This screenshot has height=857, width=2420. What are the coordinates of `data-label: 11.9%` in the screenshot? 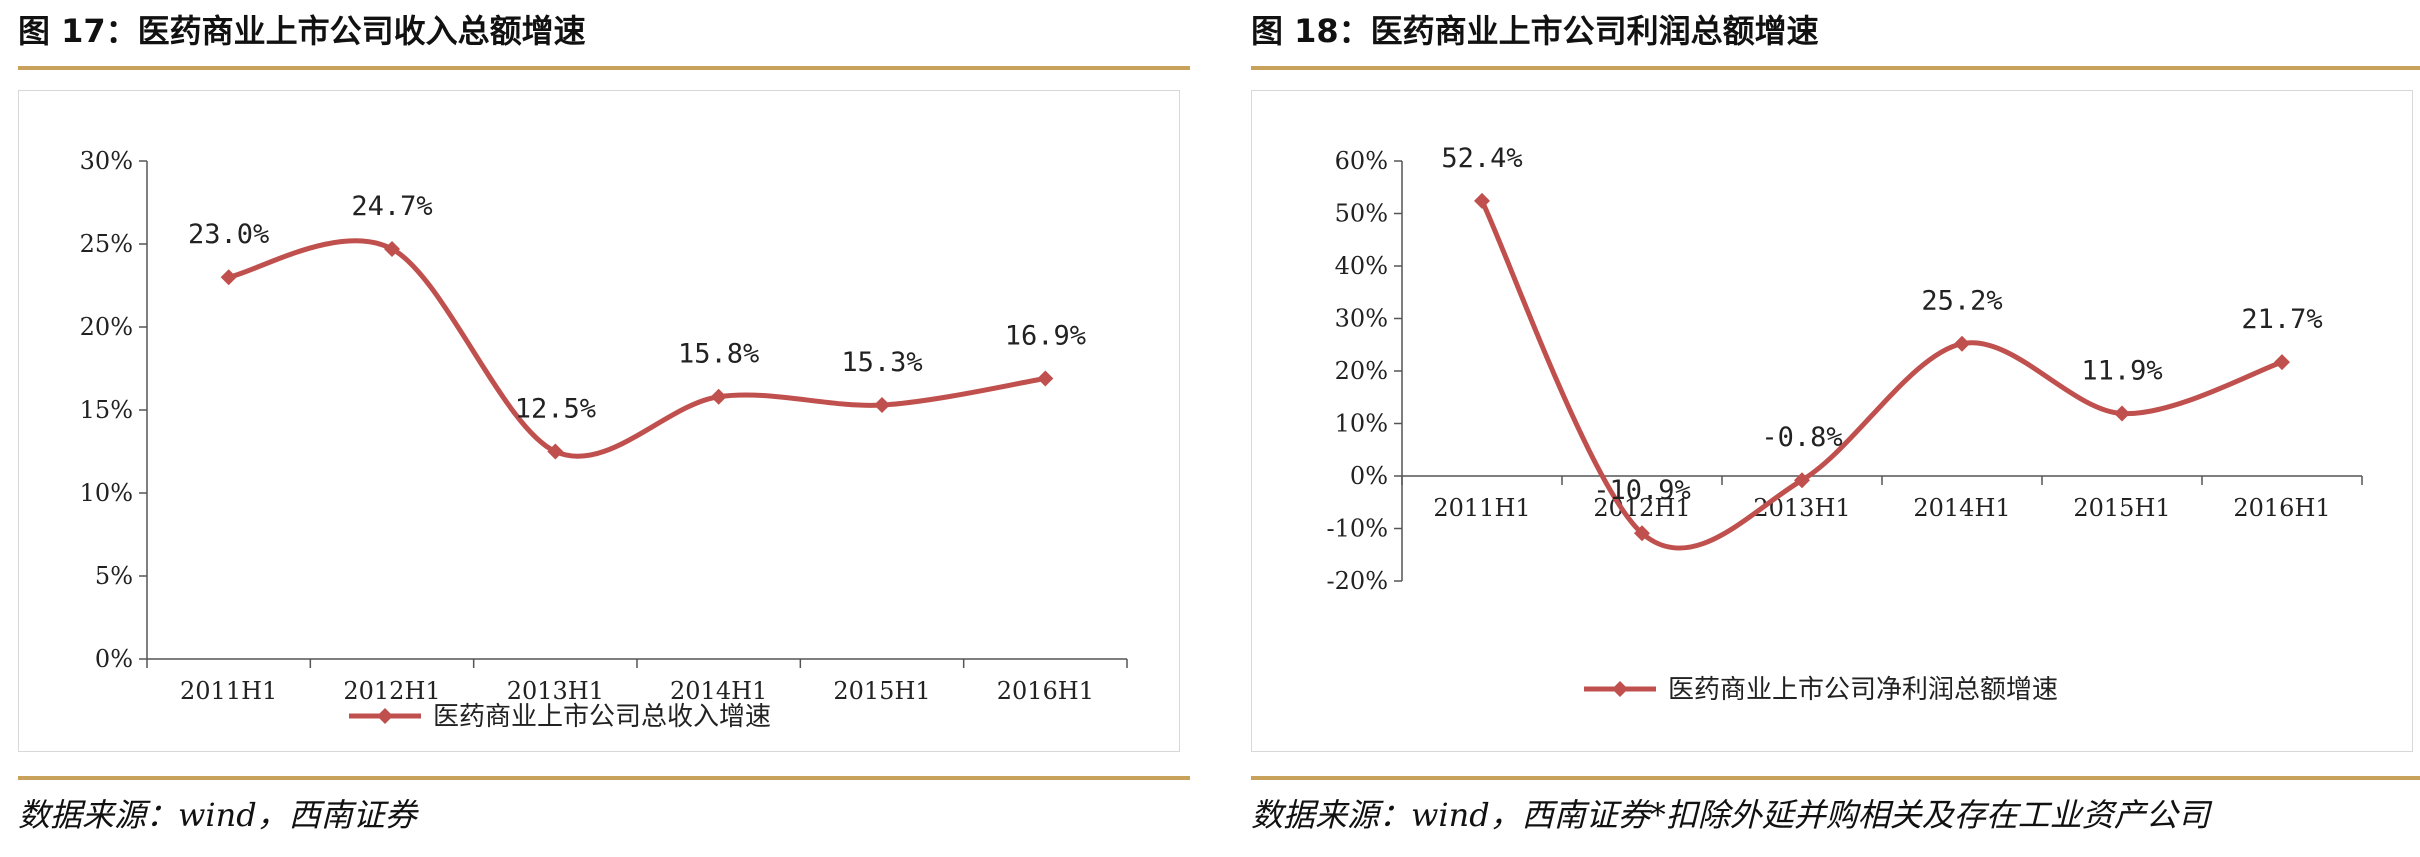 It's located at (2121, 371).